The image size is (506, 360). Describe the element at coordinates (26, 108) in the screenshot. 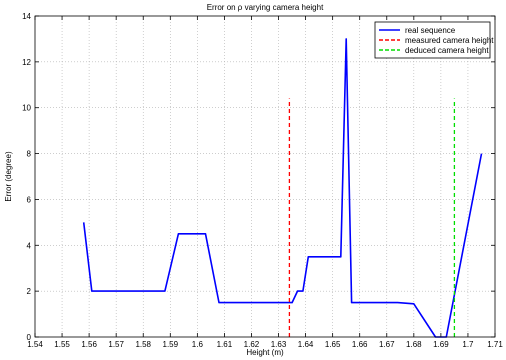

I see `y-tick-label: 10` at that location.